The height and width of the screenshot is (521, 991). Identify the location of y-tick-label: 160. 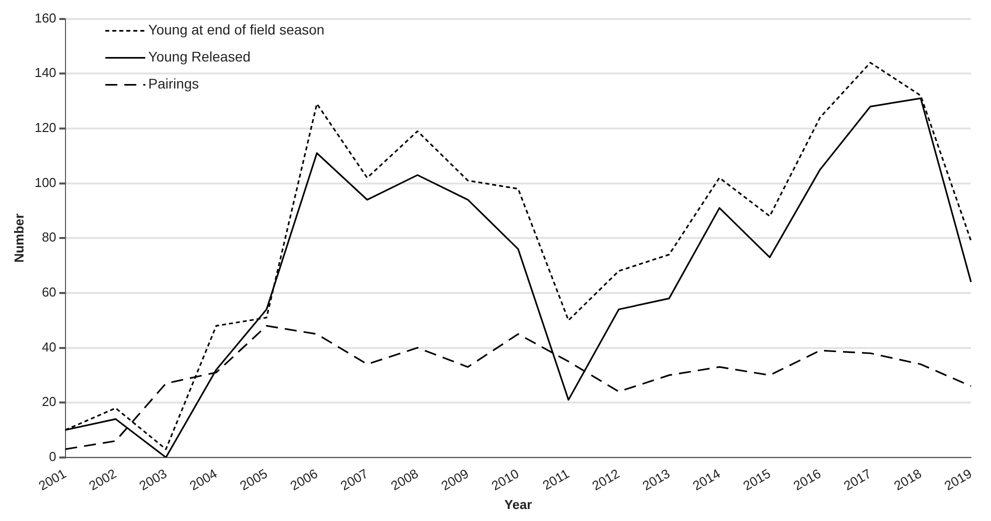
(45, 18).